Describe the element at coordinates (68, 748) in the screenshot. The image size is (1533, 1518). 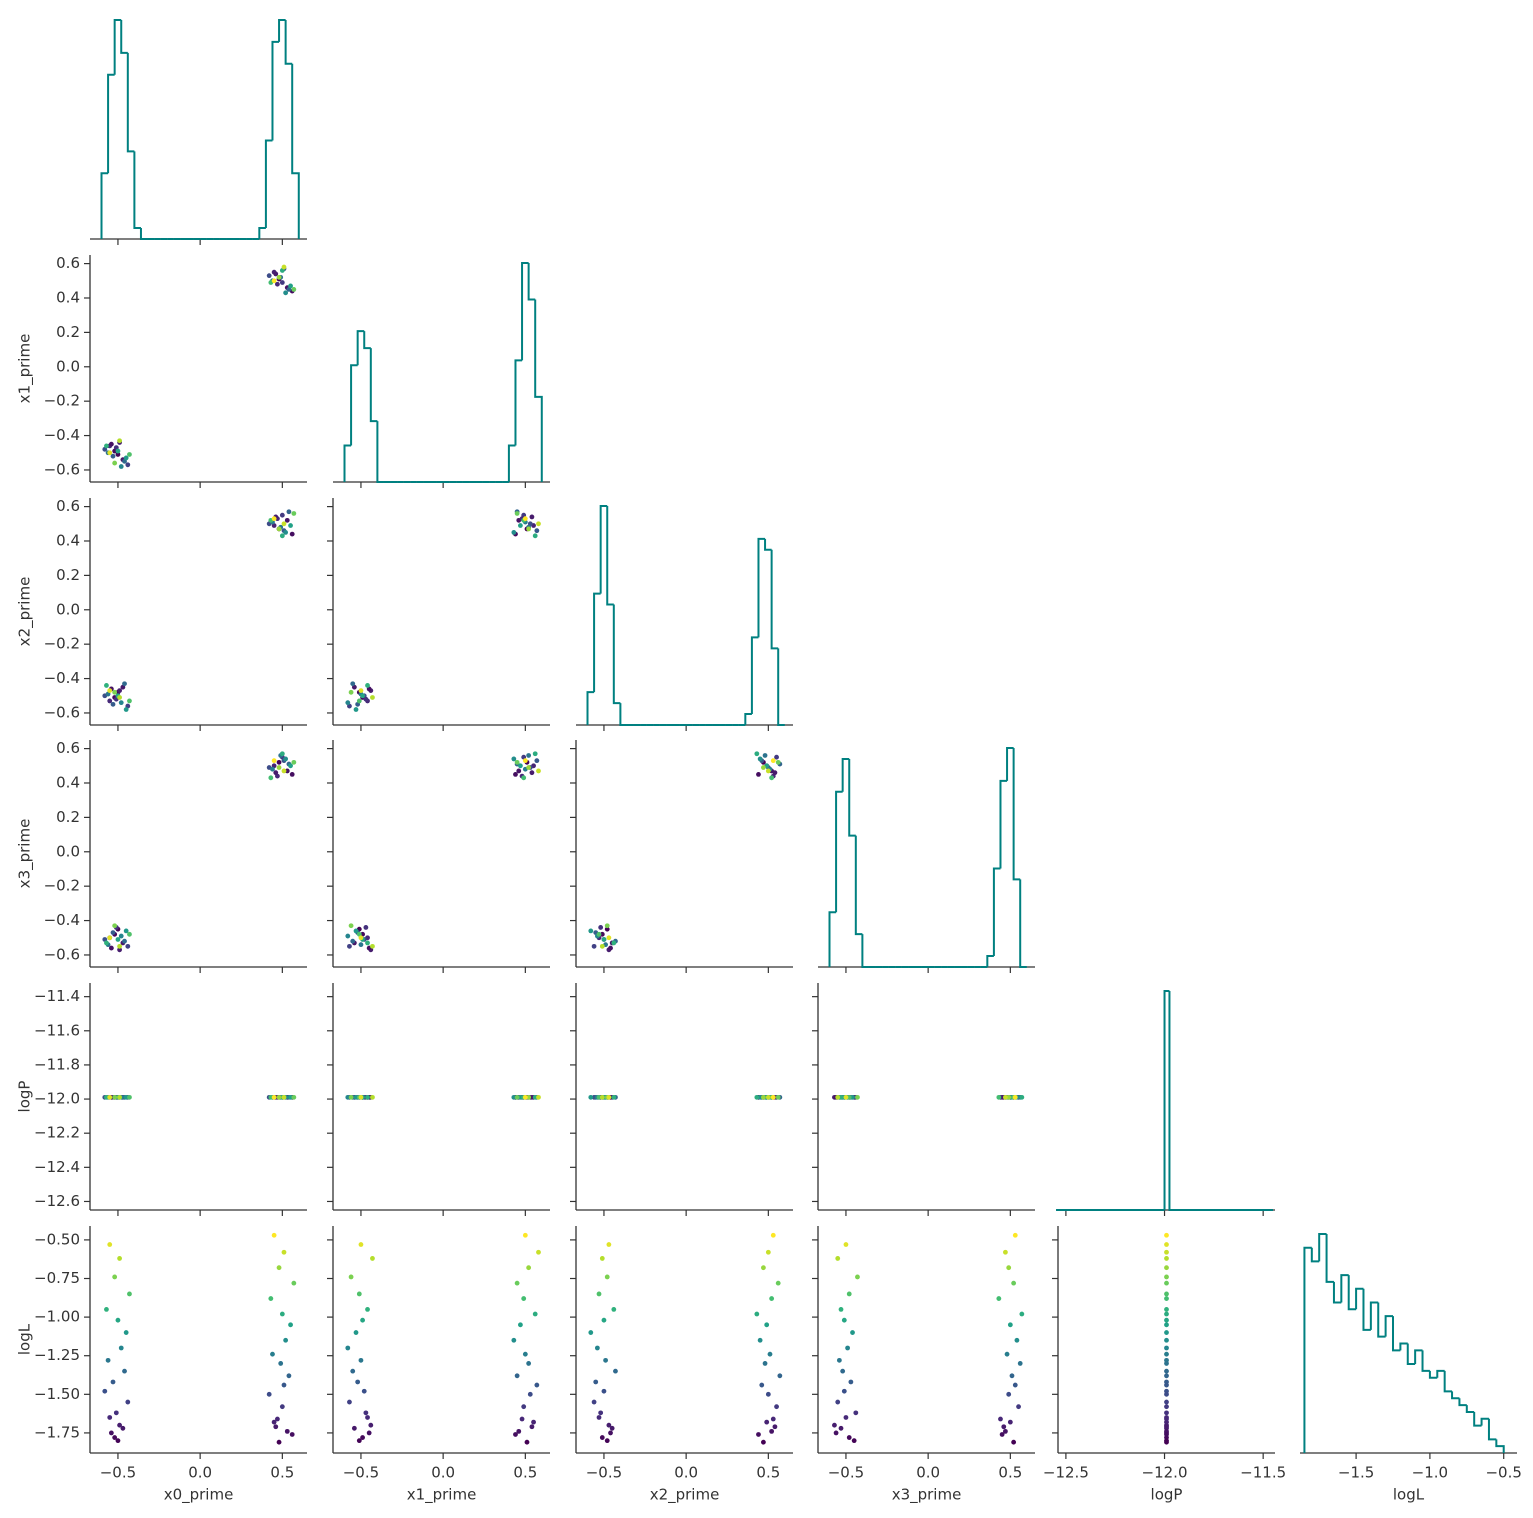
I see `y-tick-label: 0.6` at that location.